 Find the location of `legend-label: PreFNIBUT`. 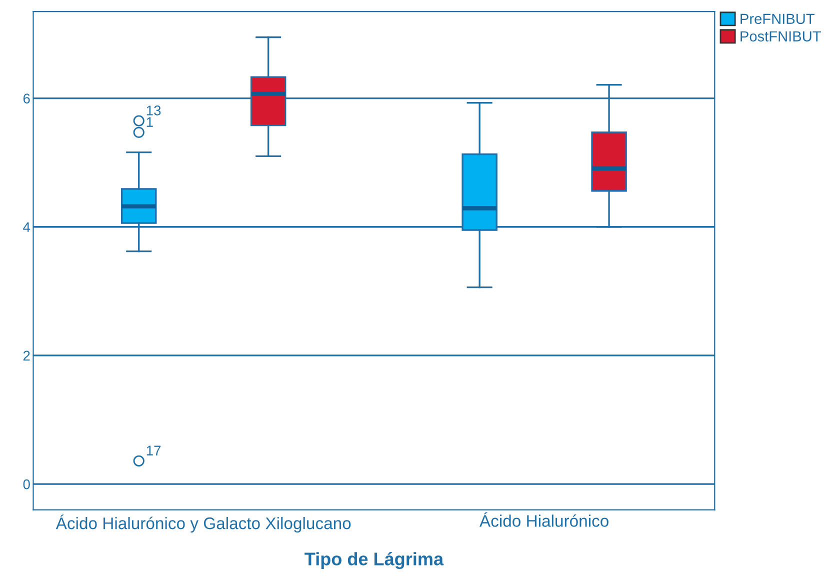

legend-label: PreFNIBUT is located at coordinates (777, 19).